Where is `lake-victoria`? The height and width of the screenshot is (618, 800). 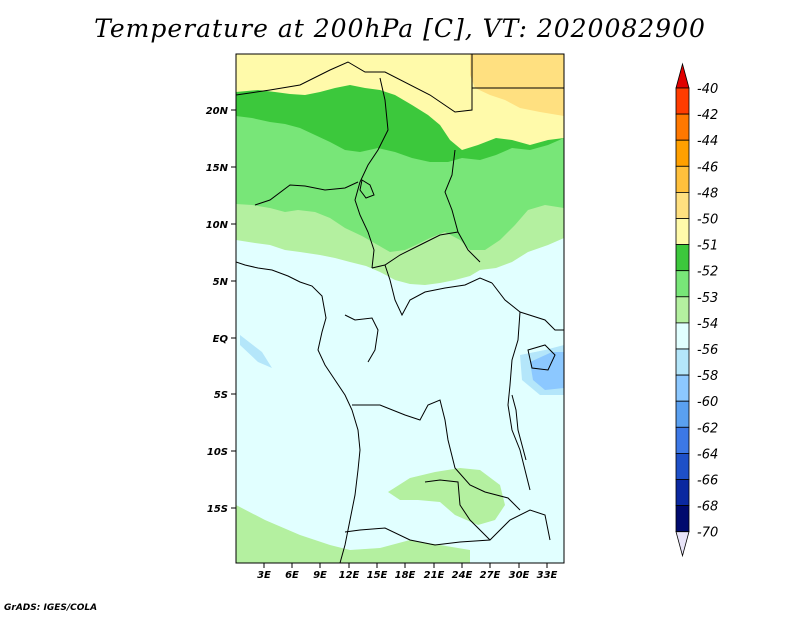 lake-victoria is located at coordinates (541, 357).